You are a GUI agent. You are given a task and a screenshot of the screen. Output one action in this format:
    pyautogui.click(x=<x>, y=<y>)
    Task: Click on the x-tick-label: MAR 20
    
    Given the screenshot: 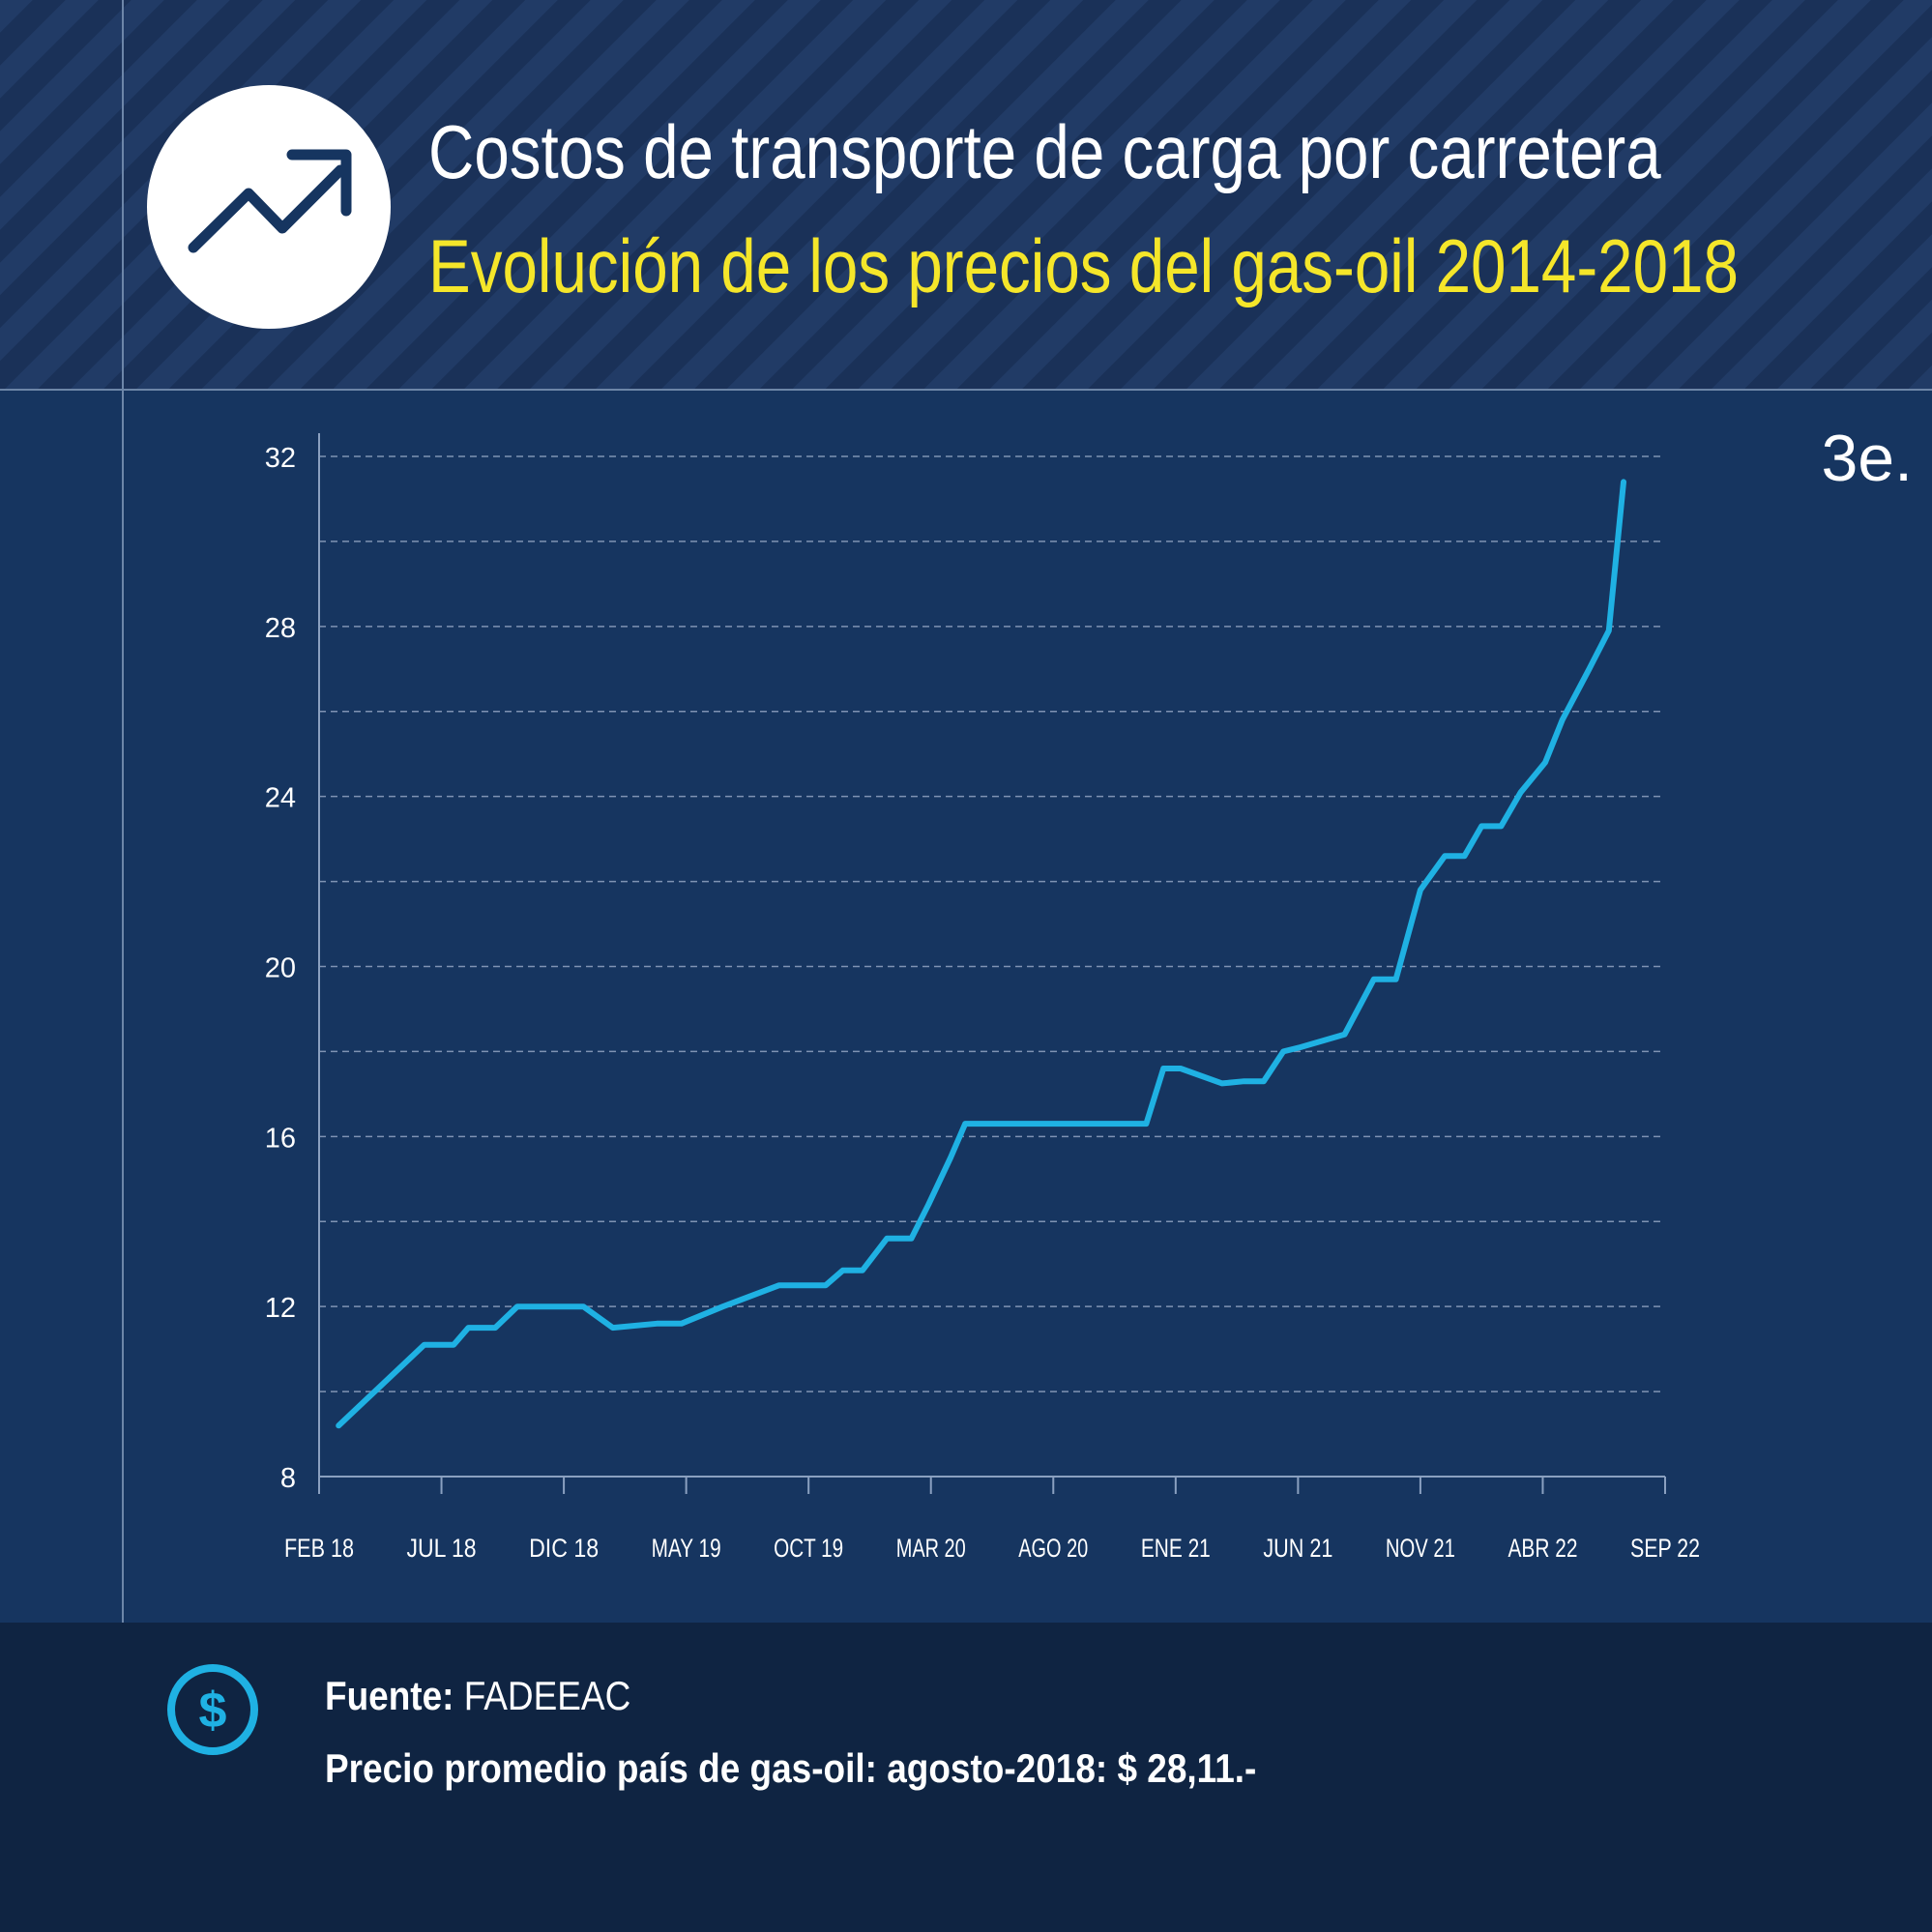 What is the action you would take?
    pyautogui.click(x=931, y=1548)
    